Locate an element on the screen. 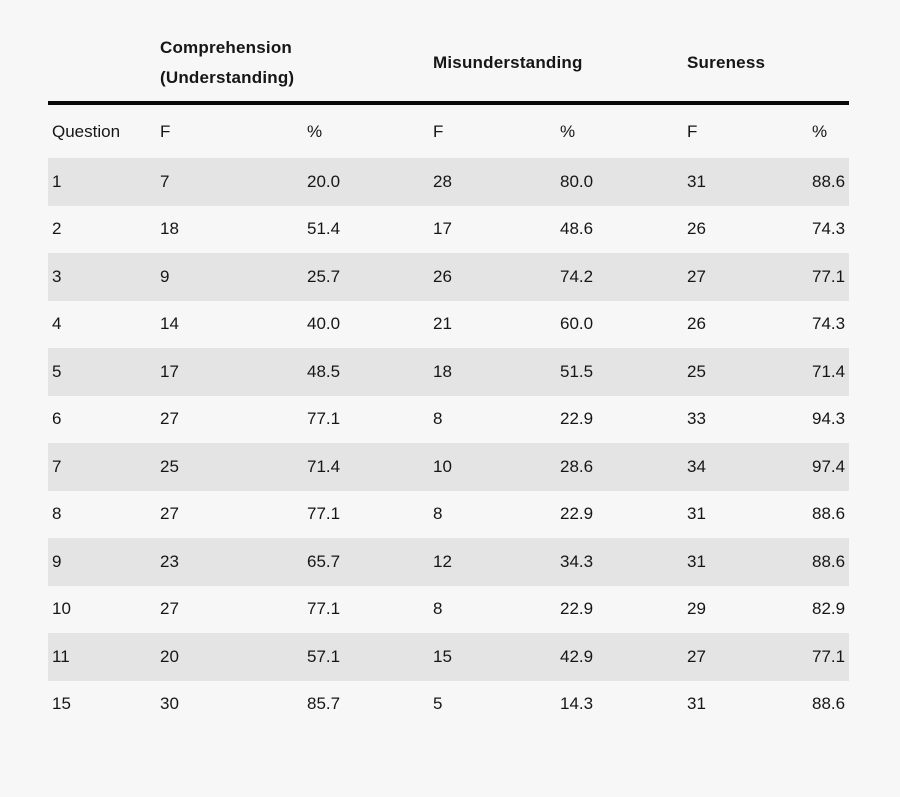  value-cell: 65.7 is located at coordinates (324, 561).